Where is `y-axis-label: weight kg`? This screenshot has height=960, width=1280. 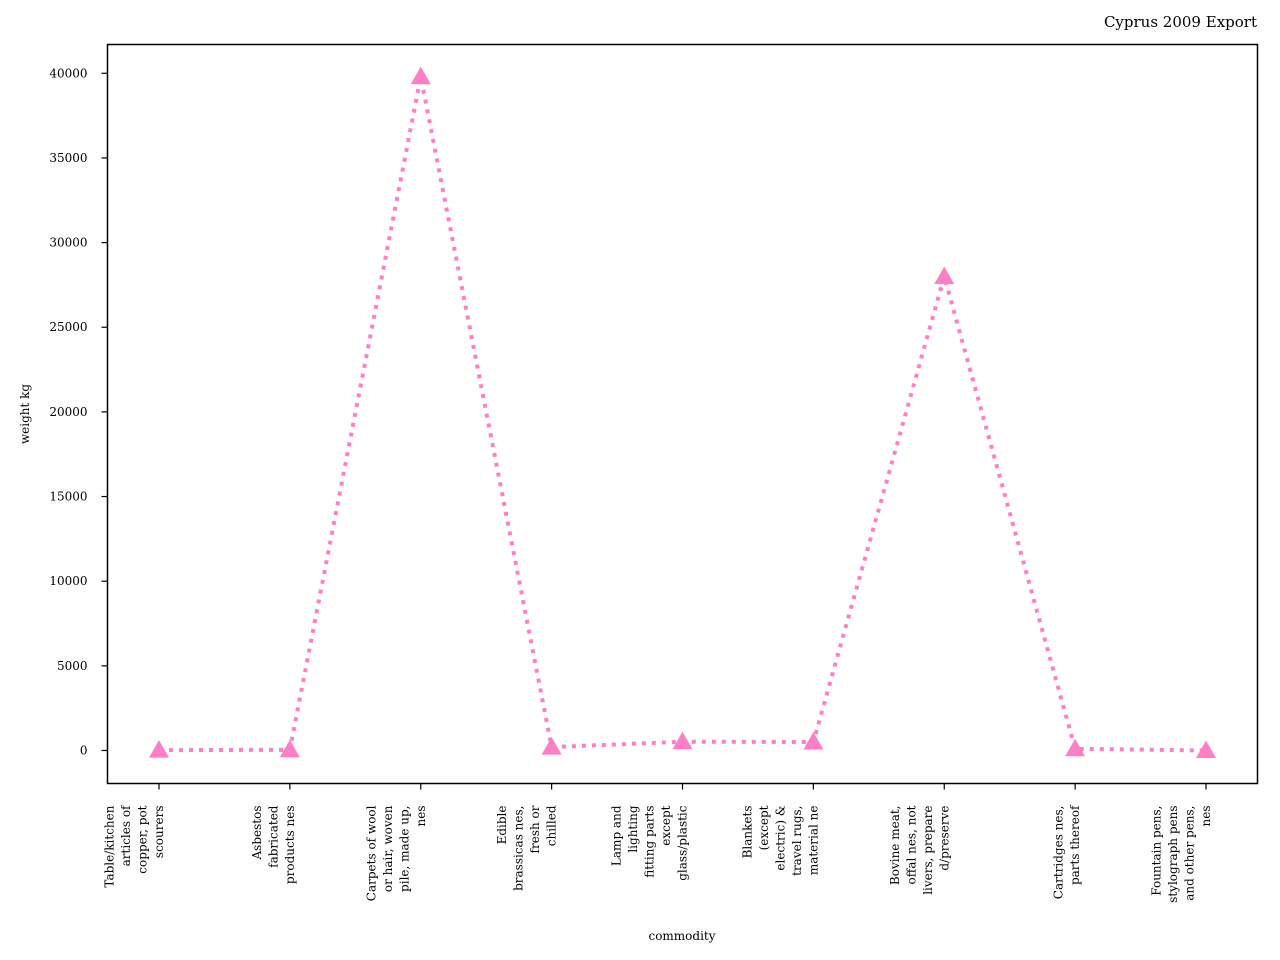 y-axis-label: weight kg is located at coordinates (25, 414).